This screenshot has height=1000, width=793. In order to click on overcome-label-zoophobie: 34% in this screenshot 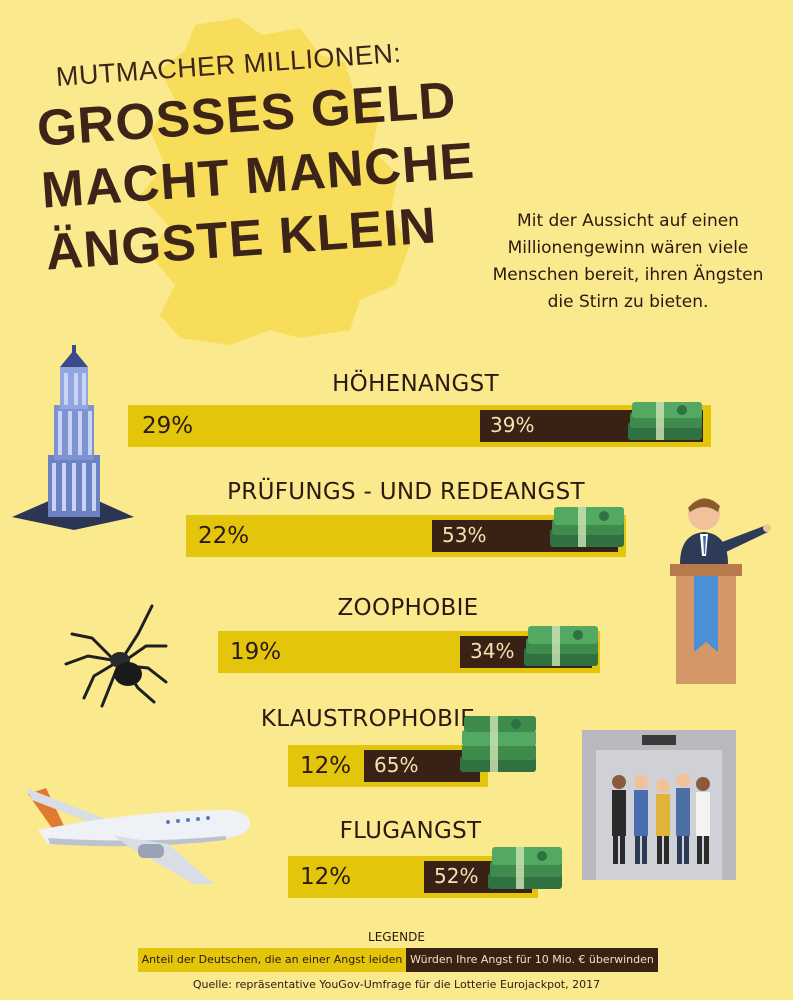, I will do `click(492, 651)`.